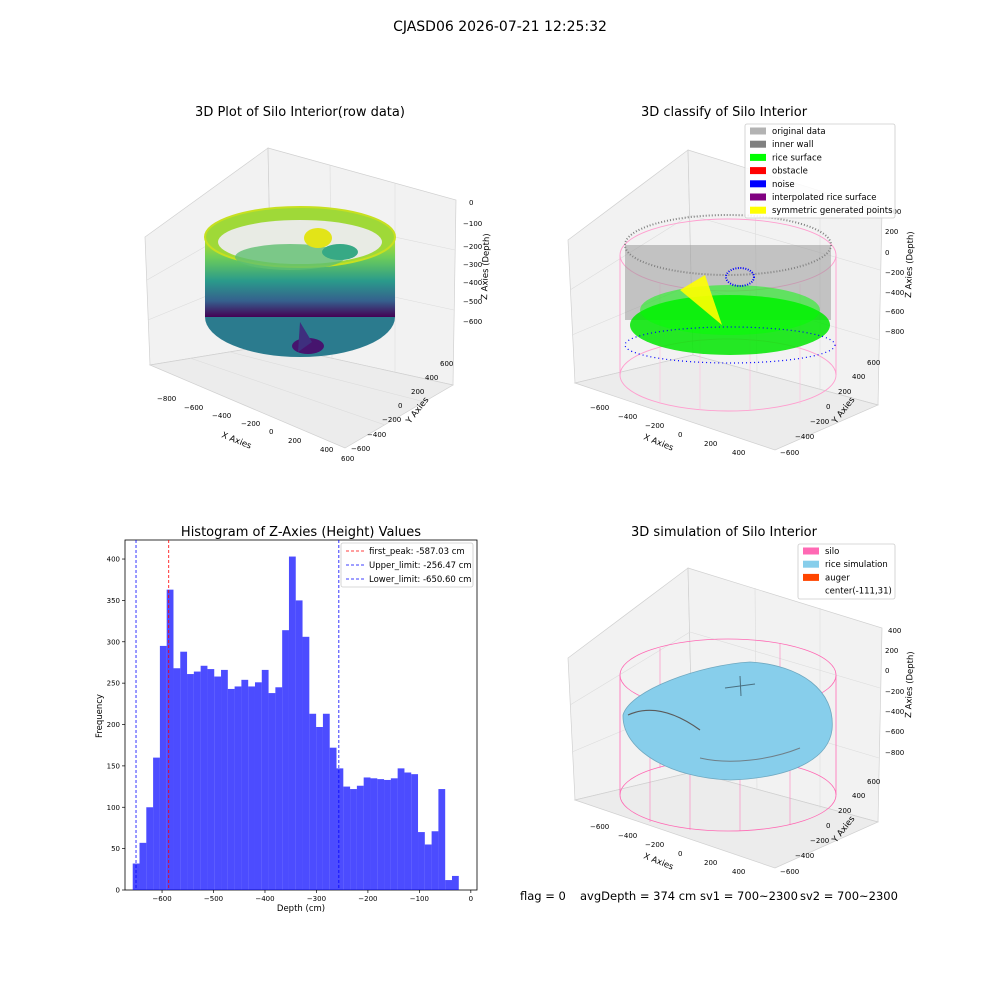 The width and height of the screenshot is (1000, 1000). Describe the element at coordinates (790, 172) in the screenshot. I see `legend-label: obstacle` at that location.